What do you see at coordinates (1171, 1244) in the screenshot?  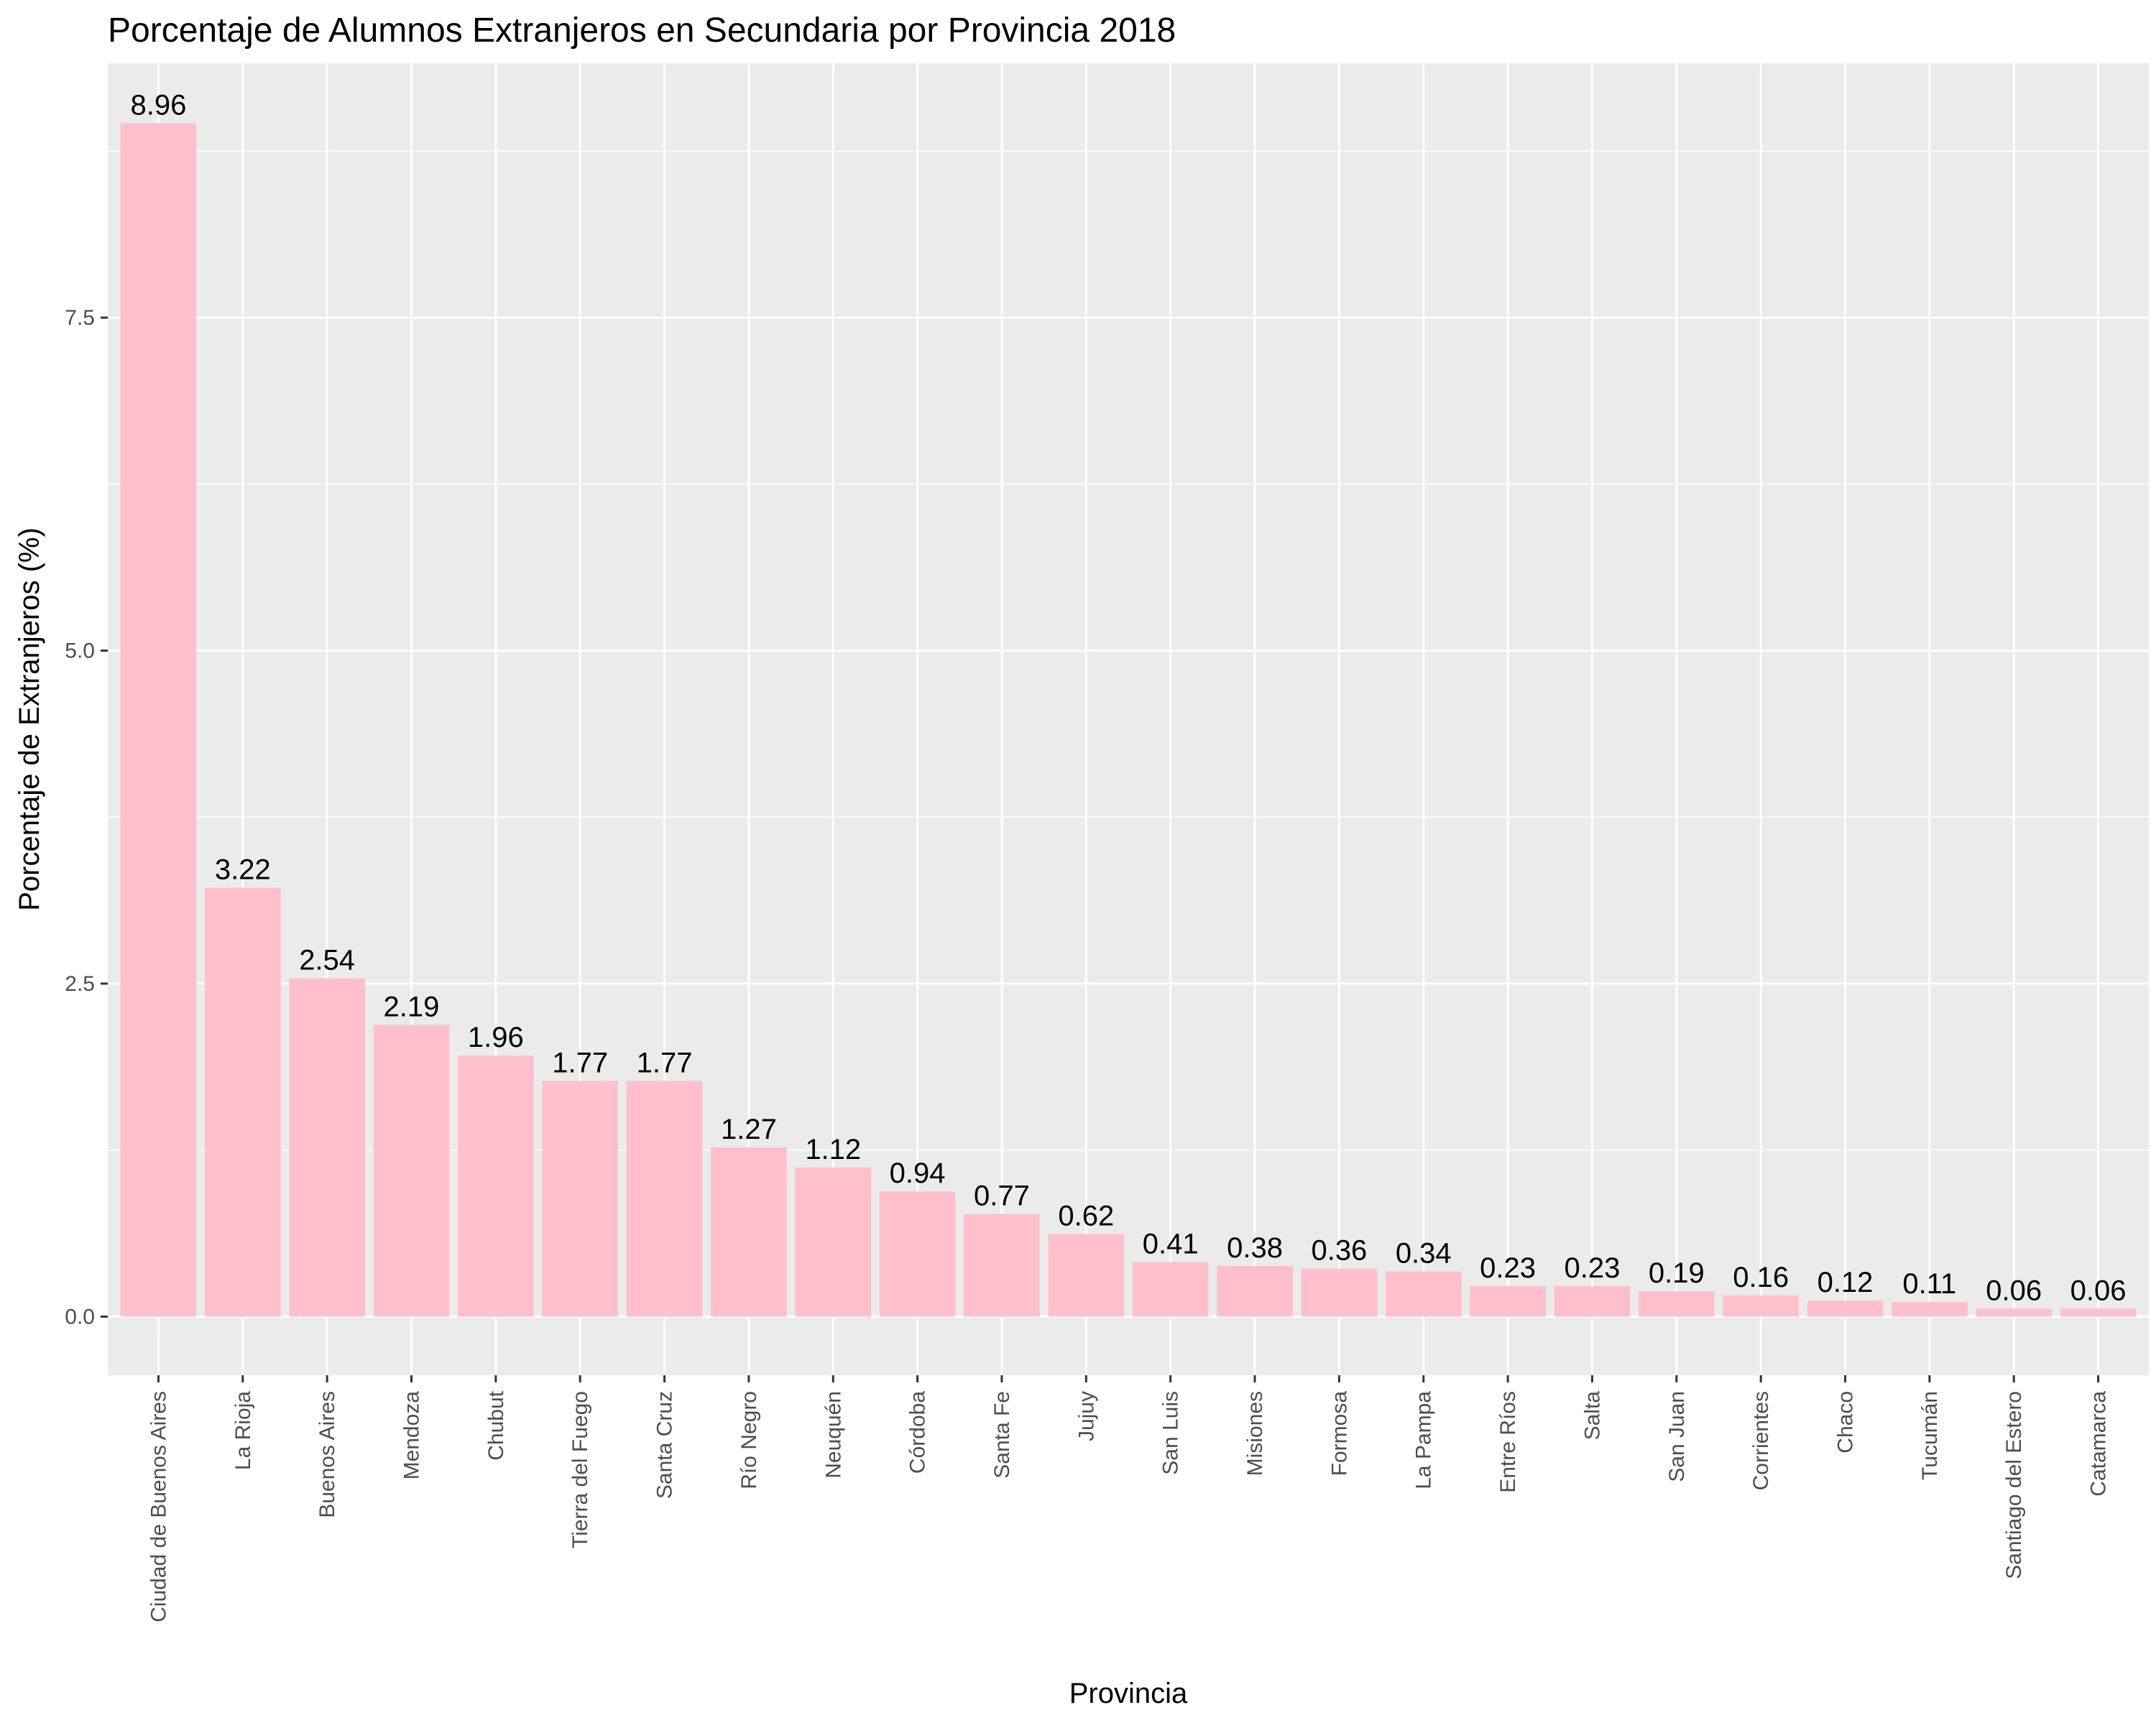 I see `data-label: 0.41` at bounding box center [1171, 1244].